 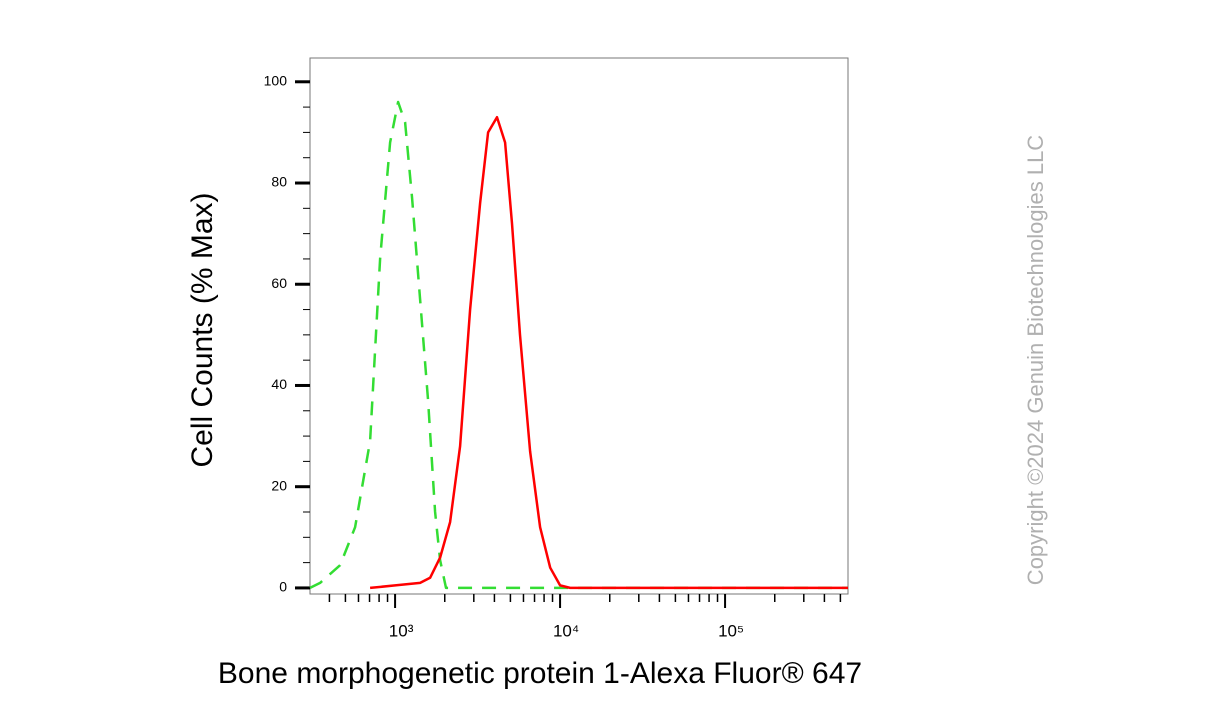 I want to click on y-tick-label: 20, so click(x=279, y=485).